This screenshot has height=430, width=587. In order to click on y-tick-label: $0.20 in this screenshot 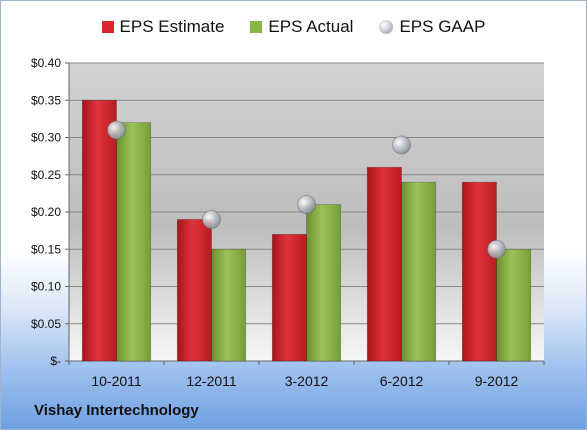, I will do `click(46, 212)`.